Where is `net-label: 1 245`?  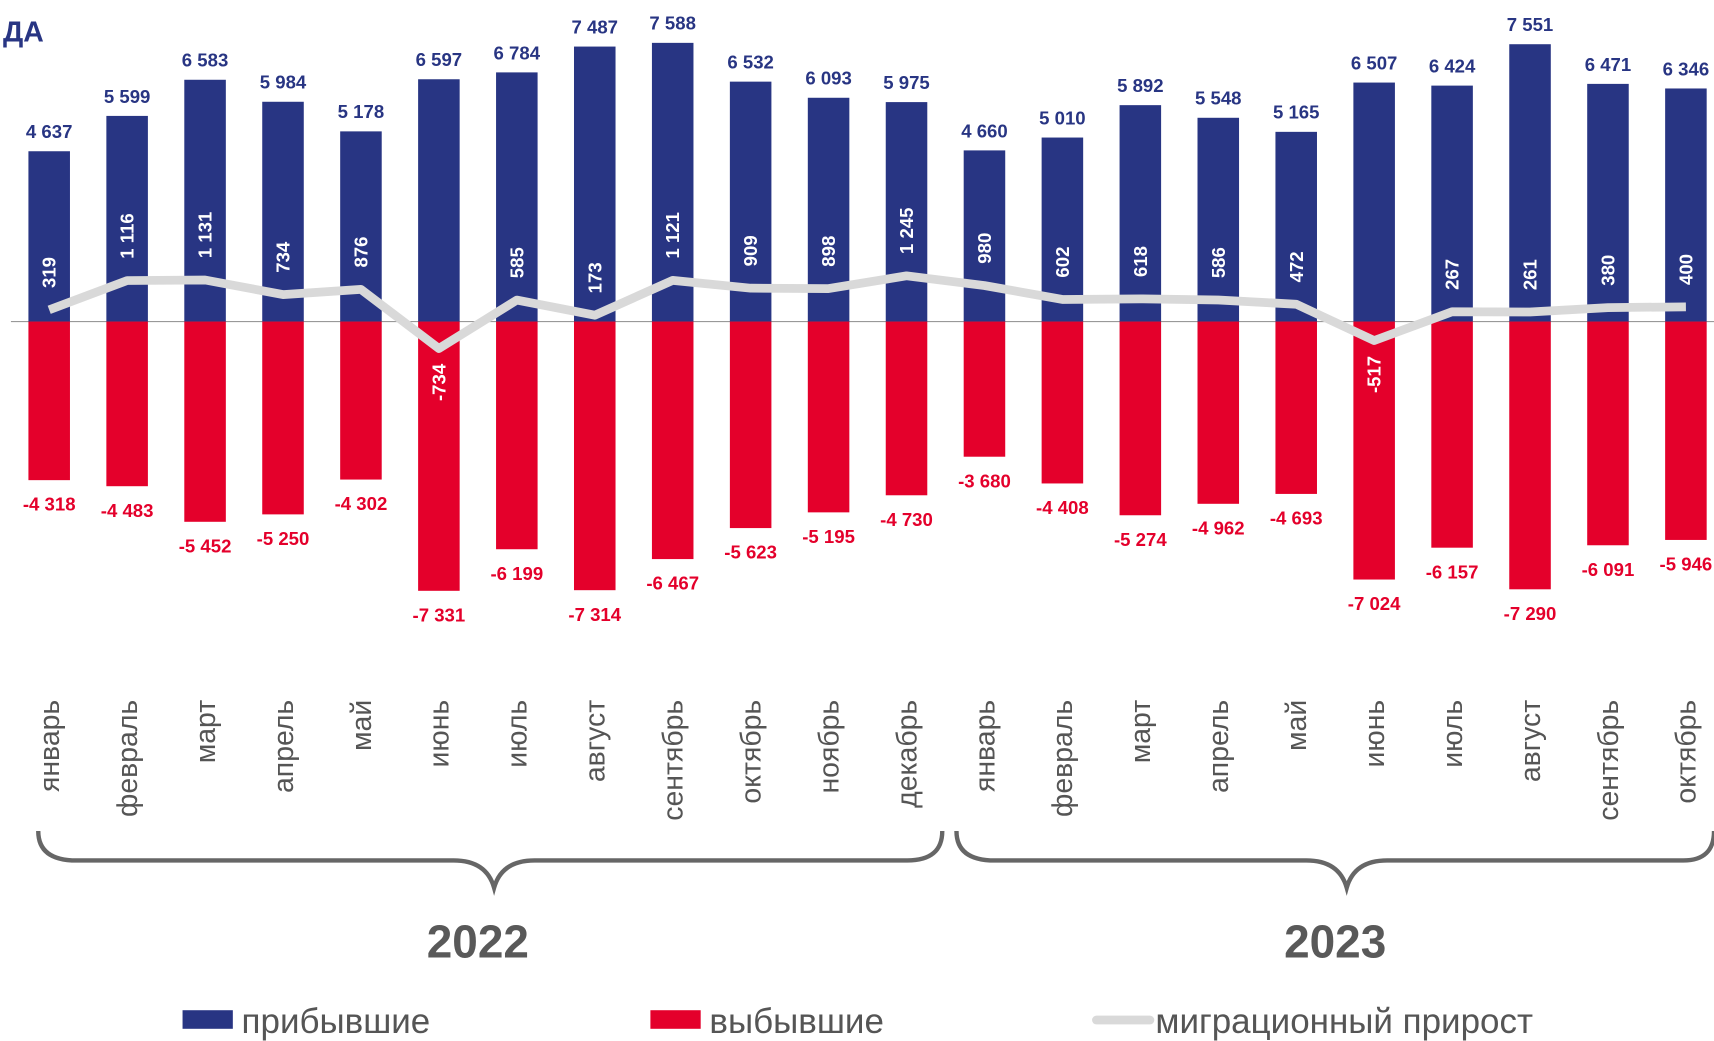 net-label: 1 245 is located at coordinates (906, 230).